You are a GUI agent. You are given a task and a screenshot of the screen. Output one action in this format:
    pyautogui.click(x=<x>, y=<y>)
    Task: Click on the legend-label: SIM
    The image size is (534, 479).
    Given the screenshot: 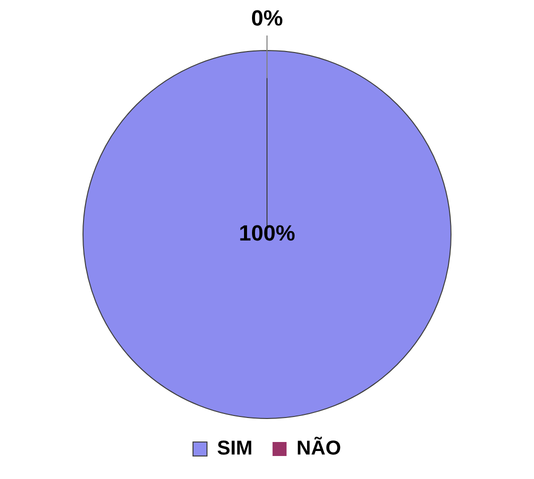 What is the action you would take?
    pyautogui.click(x=235, y=449)
    